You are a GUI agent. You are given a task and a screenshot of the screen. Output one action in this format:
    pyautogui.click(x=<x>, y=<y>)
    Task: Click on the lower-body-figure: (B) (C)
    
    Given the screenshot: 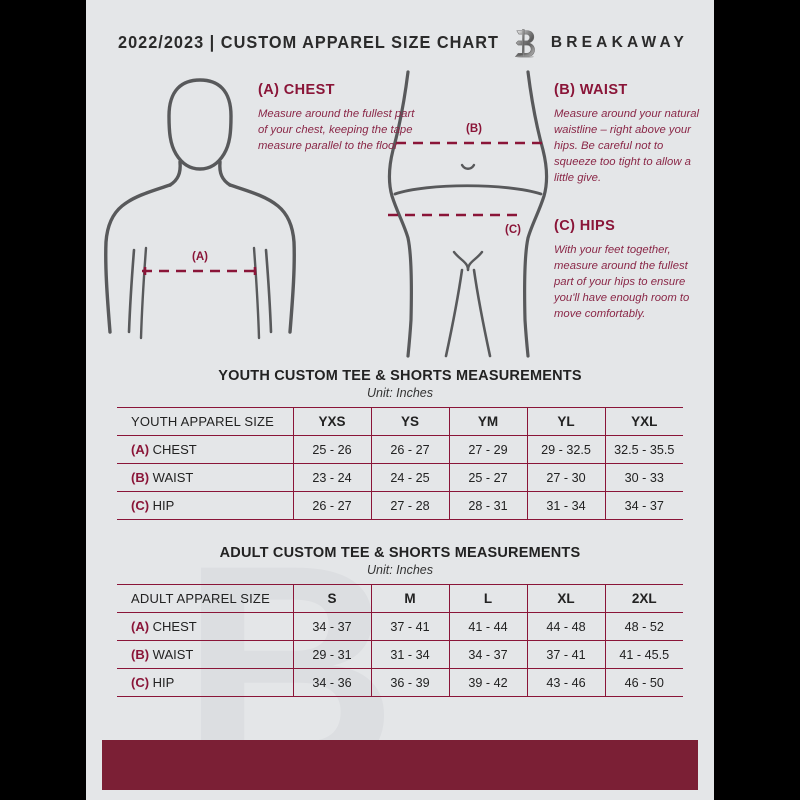 What is the action you would take?
    pyautogui.click(x=468, y=214)
    